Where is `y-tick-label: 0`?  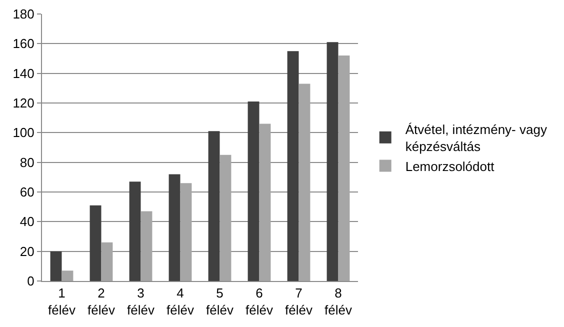 y-tick-label: 0 is located at coordinates (30, 281).